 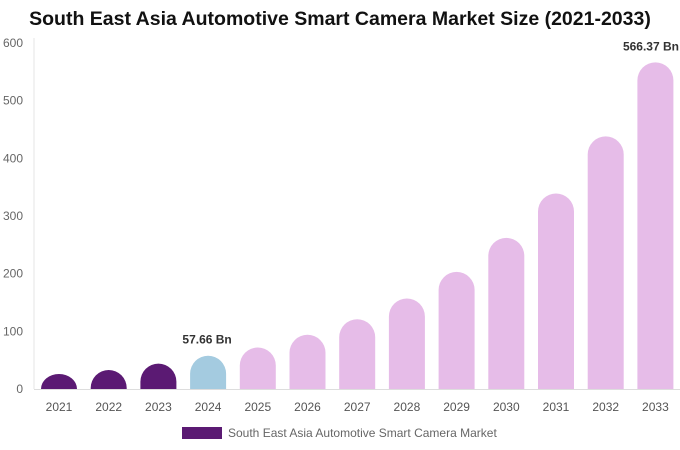 I want to click on y-tick-label: 300, so click(x=13, y=216).